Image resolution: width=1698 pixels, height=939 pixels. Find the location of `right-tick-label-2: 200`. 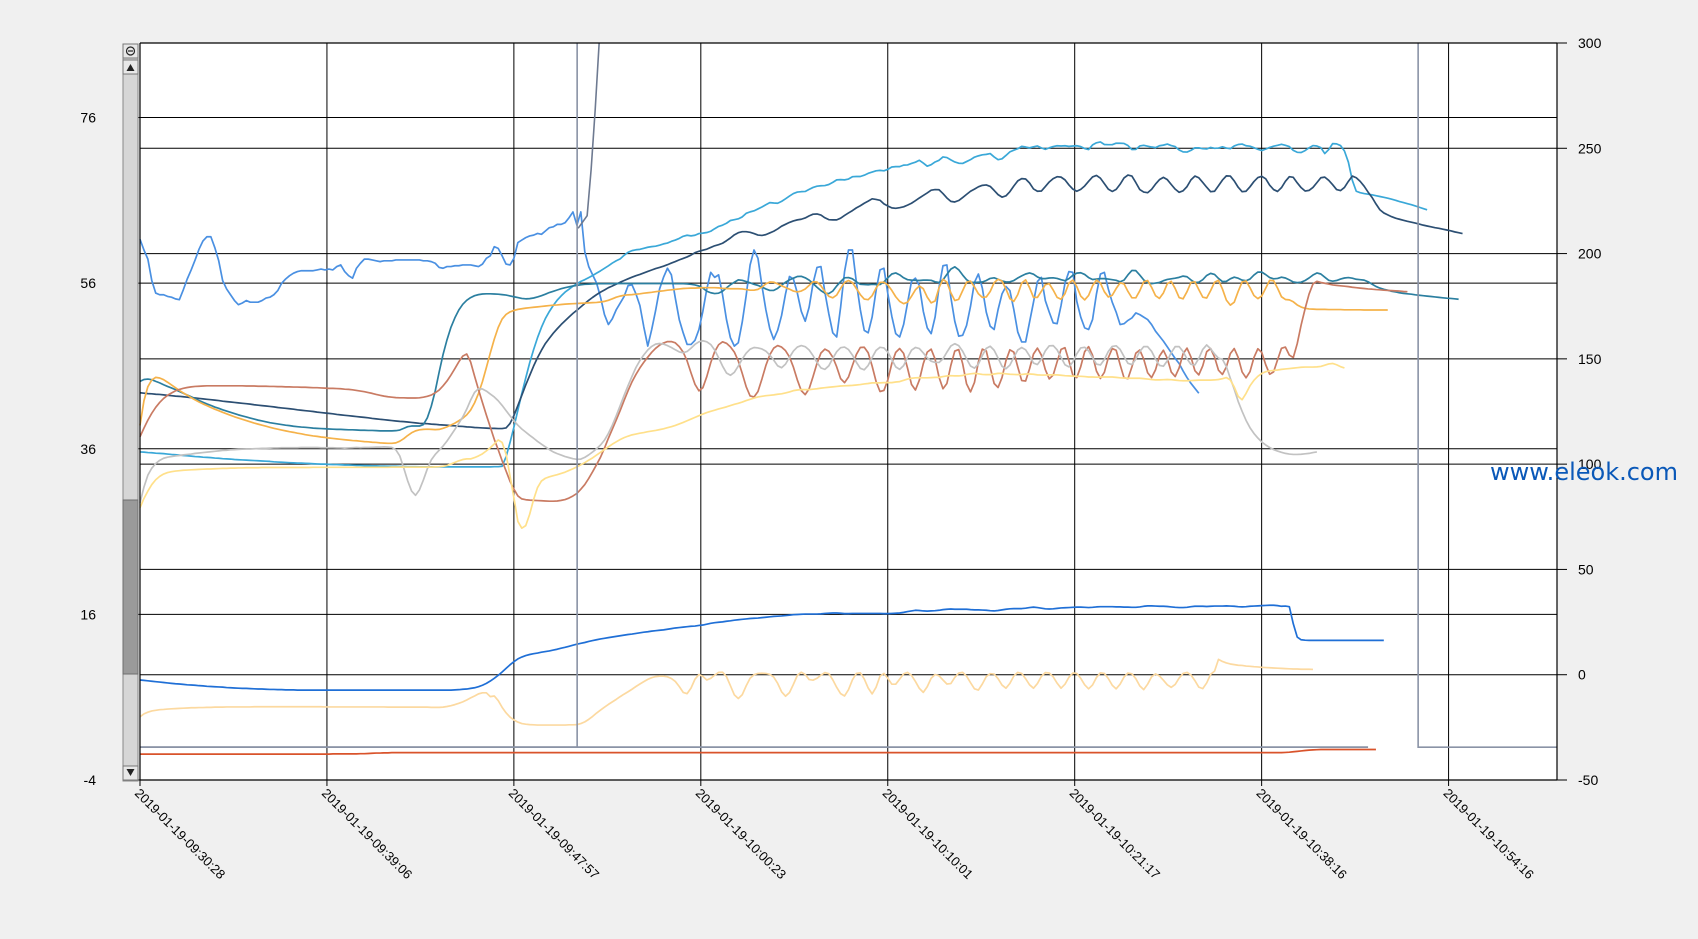

right-tick-label-2: 200 is located at coordinates (1590, 254).